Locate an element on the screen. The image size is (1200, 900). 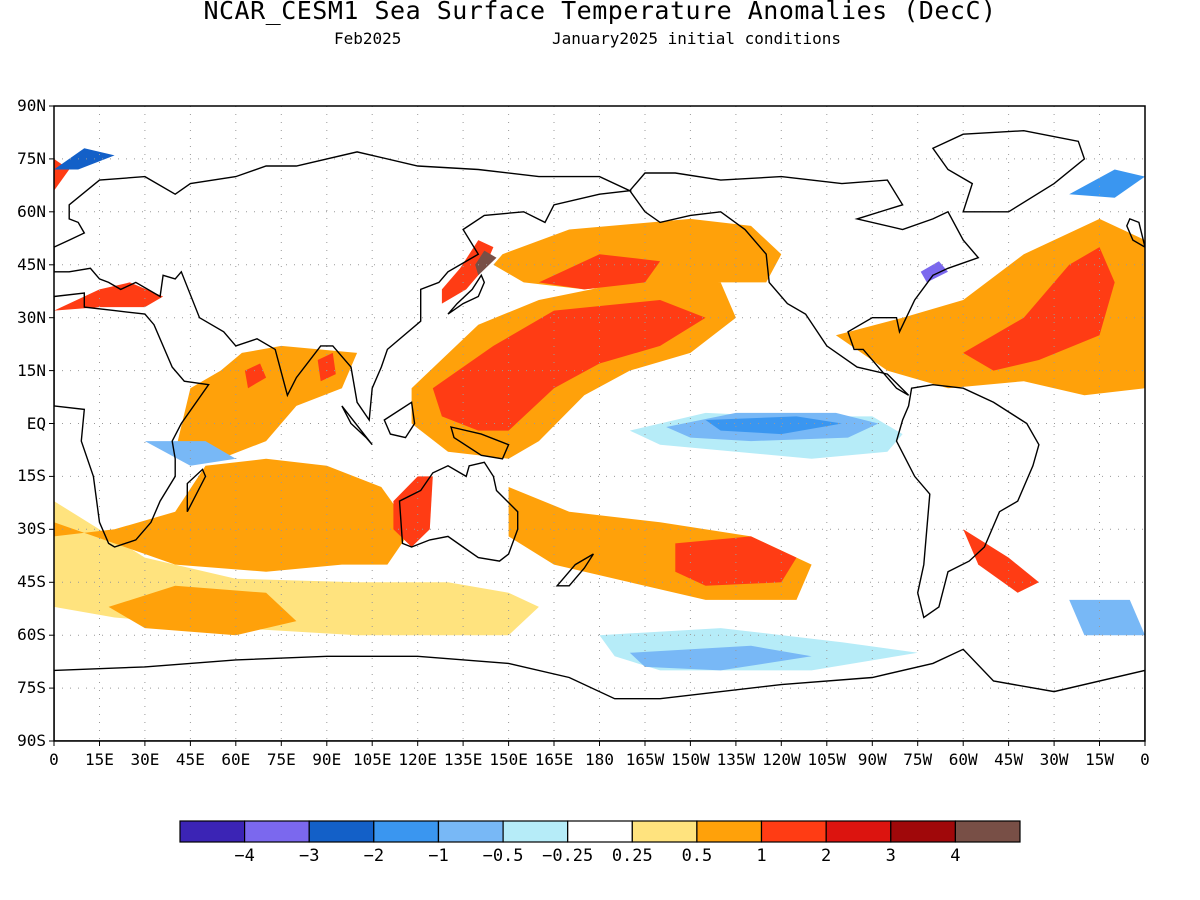
new-guinea-coastline is located at coordinates (480, 443).